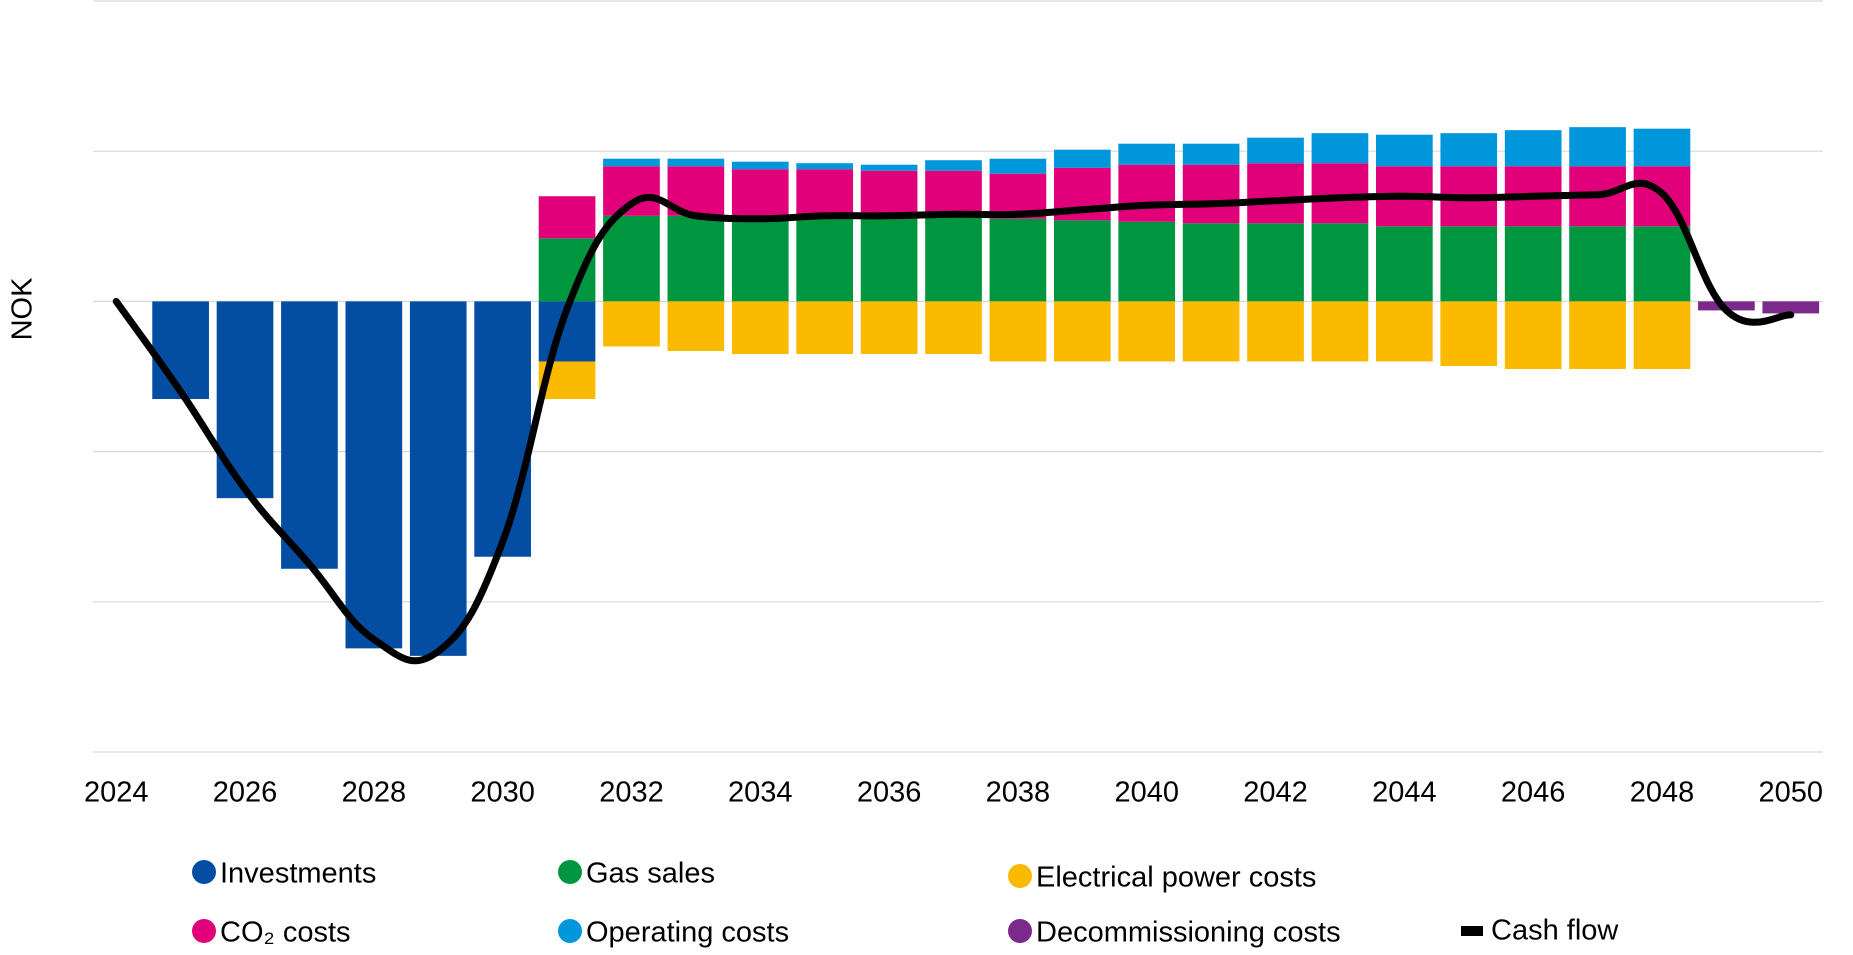 This screenshot has width=1853, height=955. What do you see at coordinates (285, 933) in the screenshot?
I see `legend-label: CO₂ costs` at bounding box center [285, 933].